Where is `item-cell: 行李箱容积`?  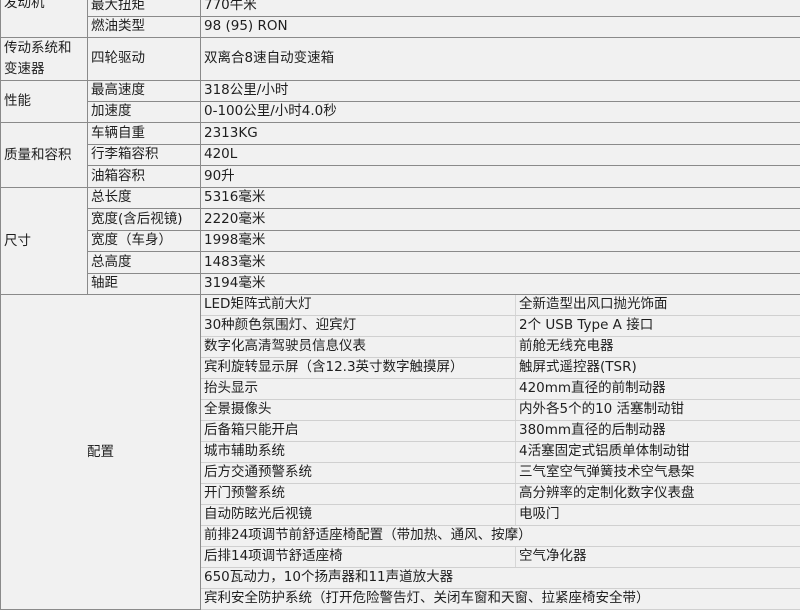 item-cell: 行李箱容积 is located at coordinates (144, 155).